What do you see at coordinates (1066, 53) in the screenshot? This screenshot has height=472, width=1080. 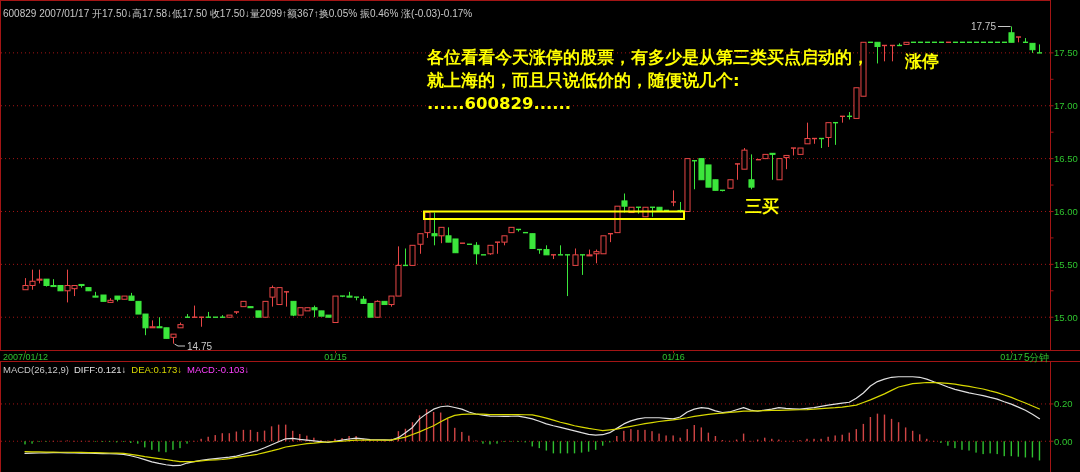 I see `y-tick-label: 17.50` at bounding box center [1066, 53].